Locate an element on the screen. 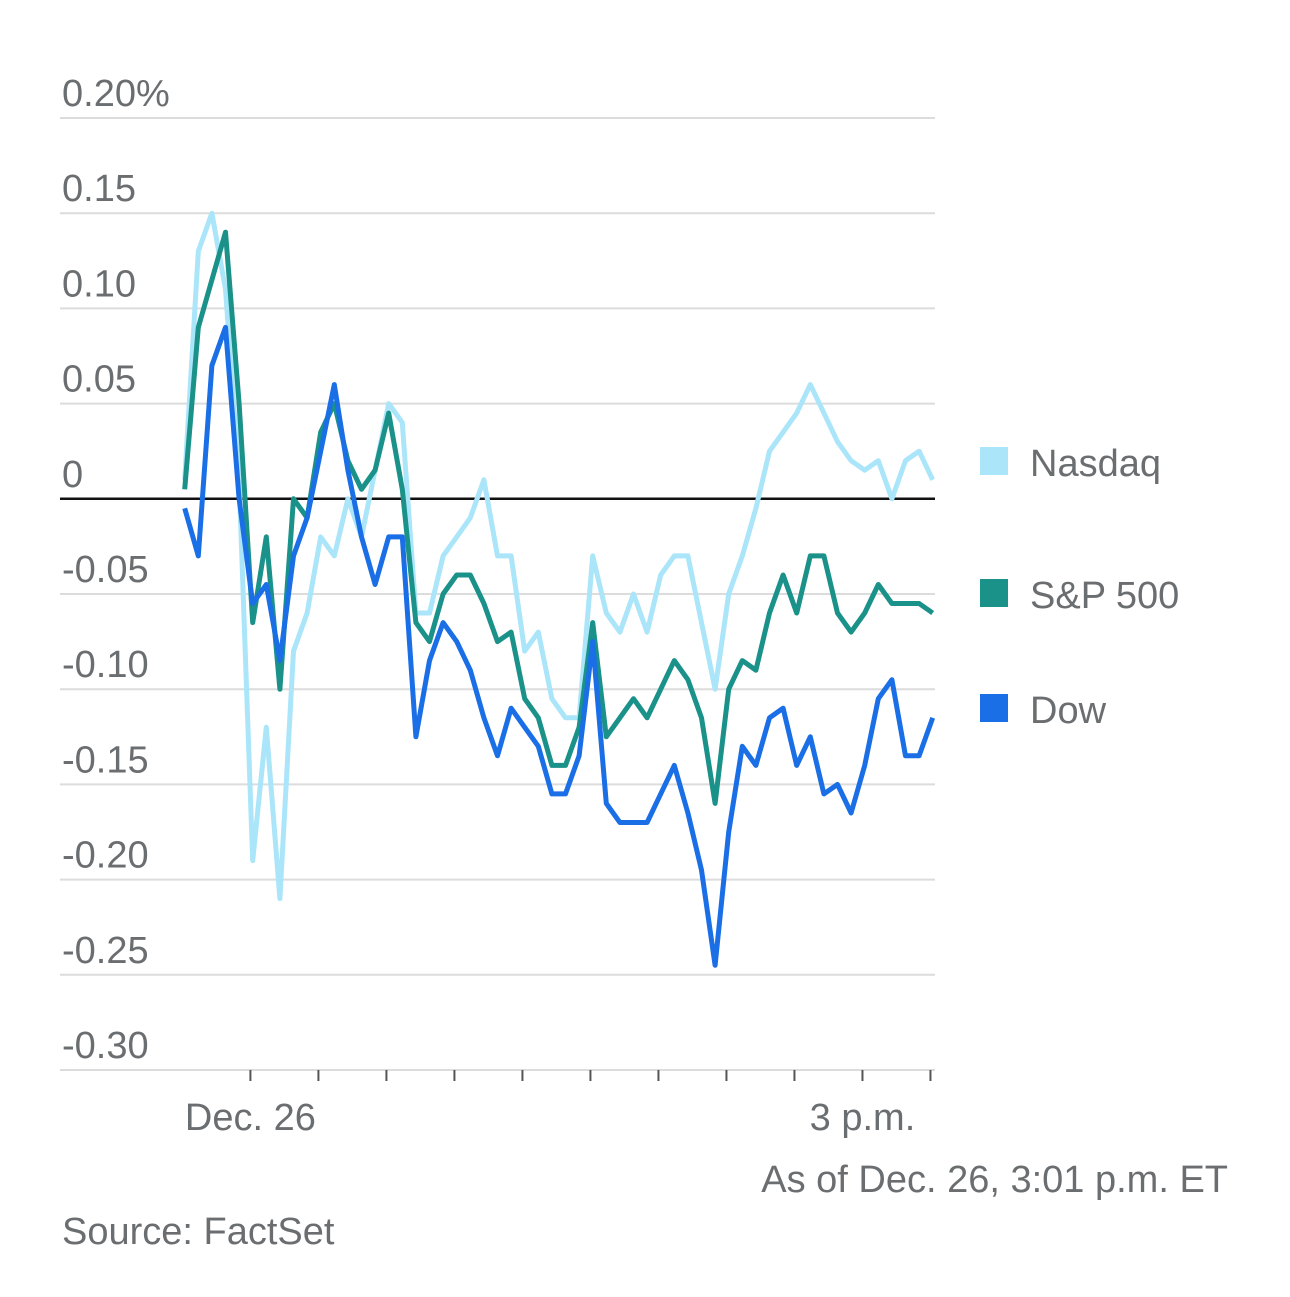  y-tick-label: 0.05 is located at coordinates (99, 380).